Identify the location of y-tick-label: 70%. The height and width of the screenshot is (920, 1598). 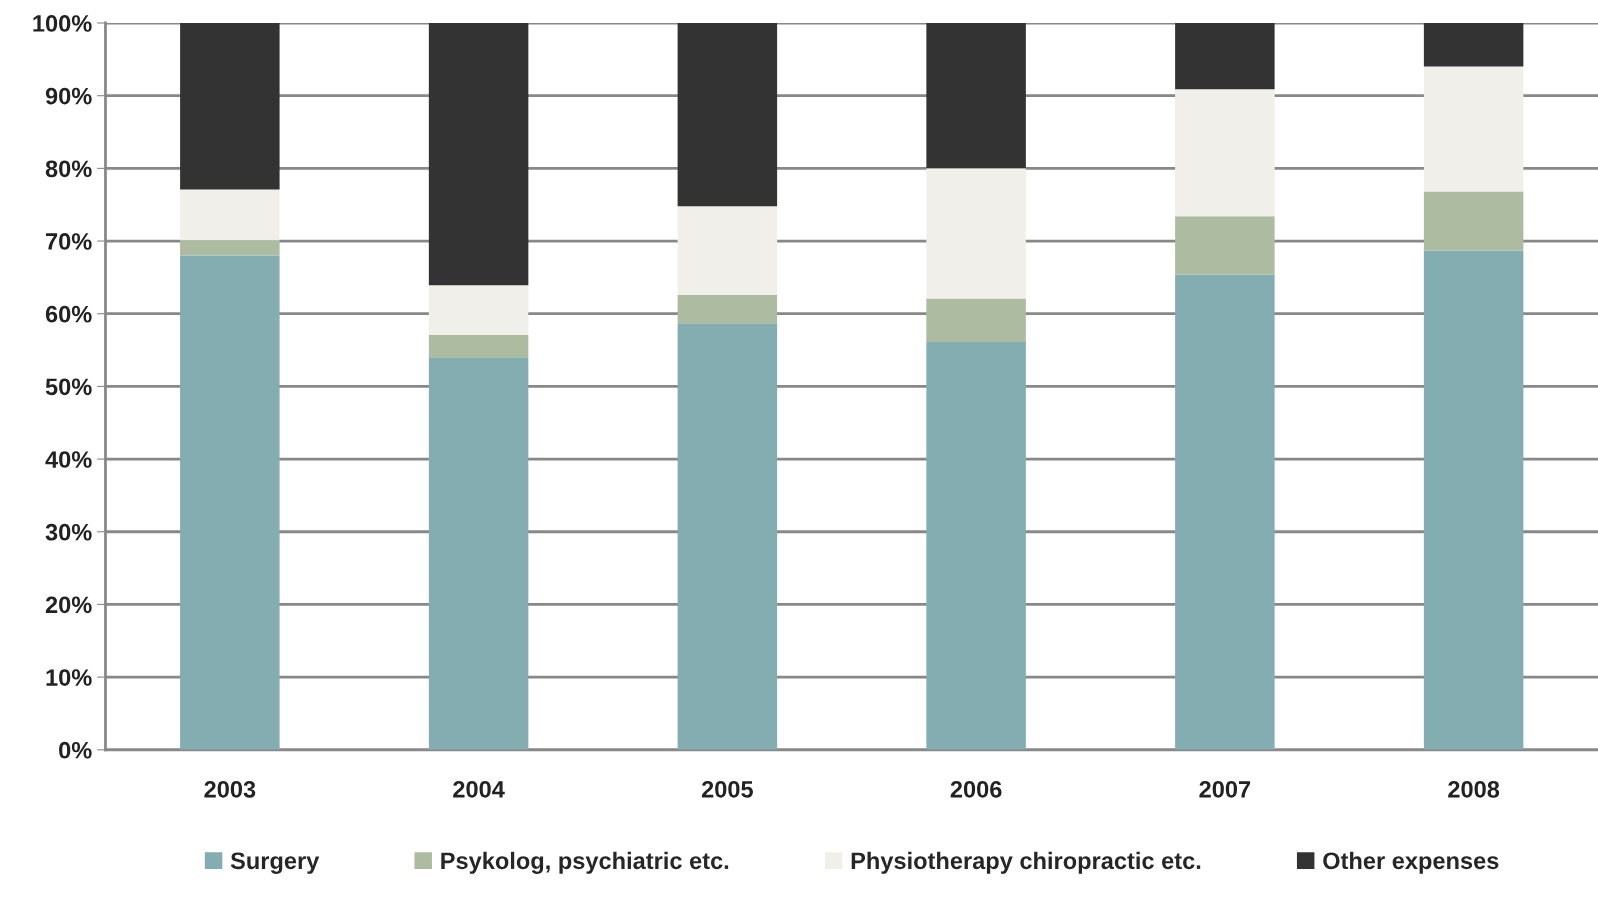
(69, 241).